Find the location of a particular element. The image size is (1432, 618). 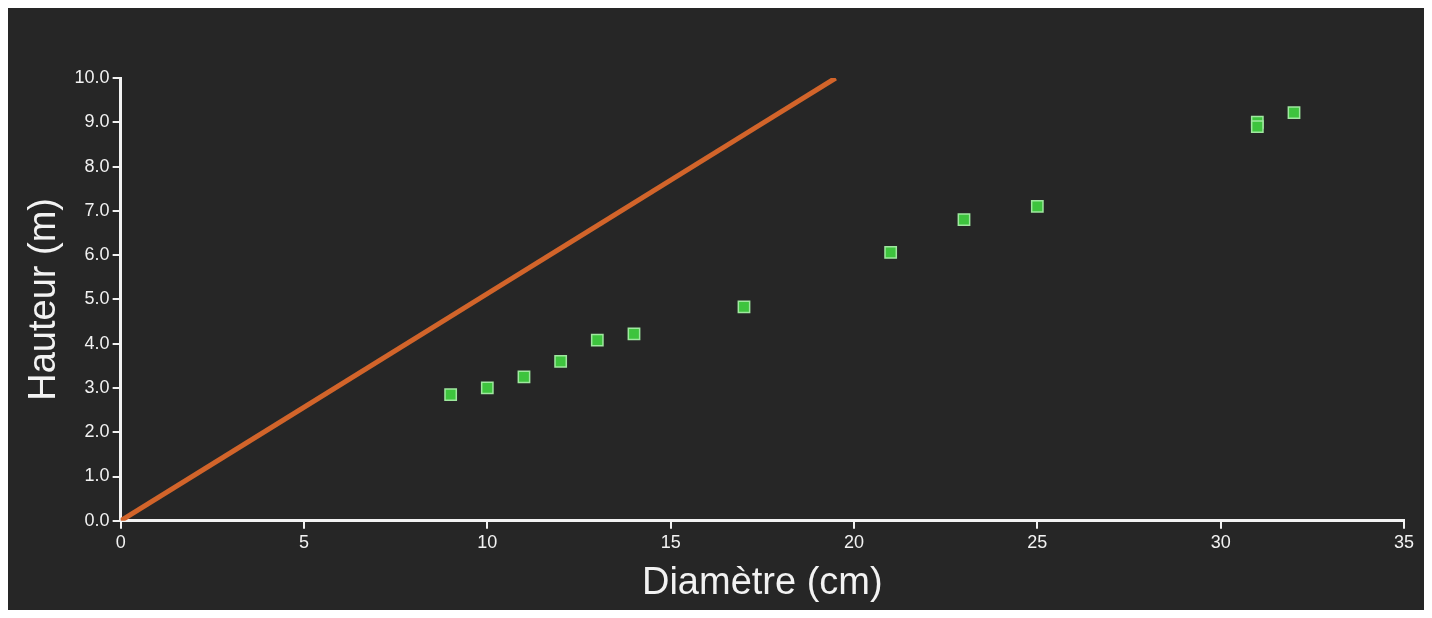

y-tick-label: 4.0 is located at coordinates (97, 342).